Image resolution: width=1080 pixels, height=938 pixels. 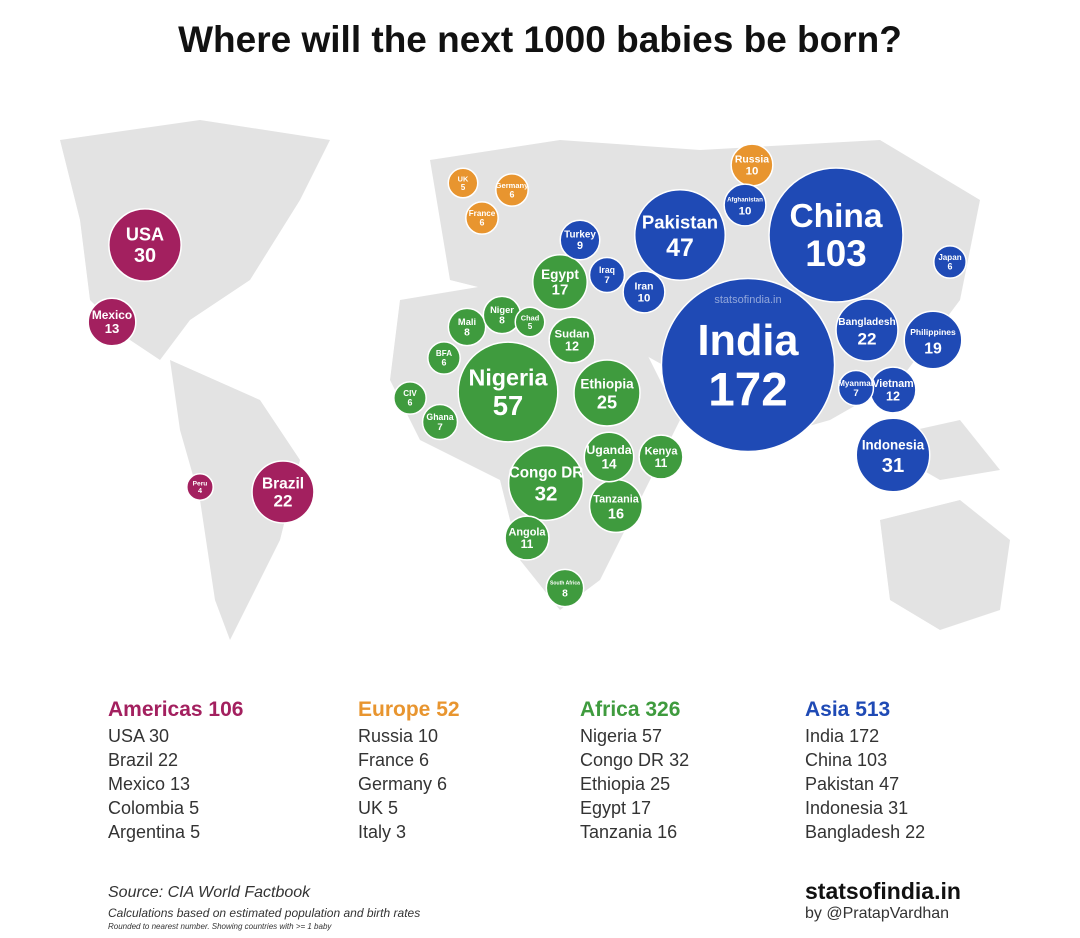 I want to click on bubble-label: Afghanistan, so click(x=745, y=199).